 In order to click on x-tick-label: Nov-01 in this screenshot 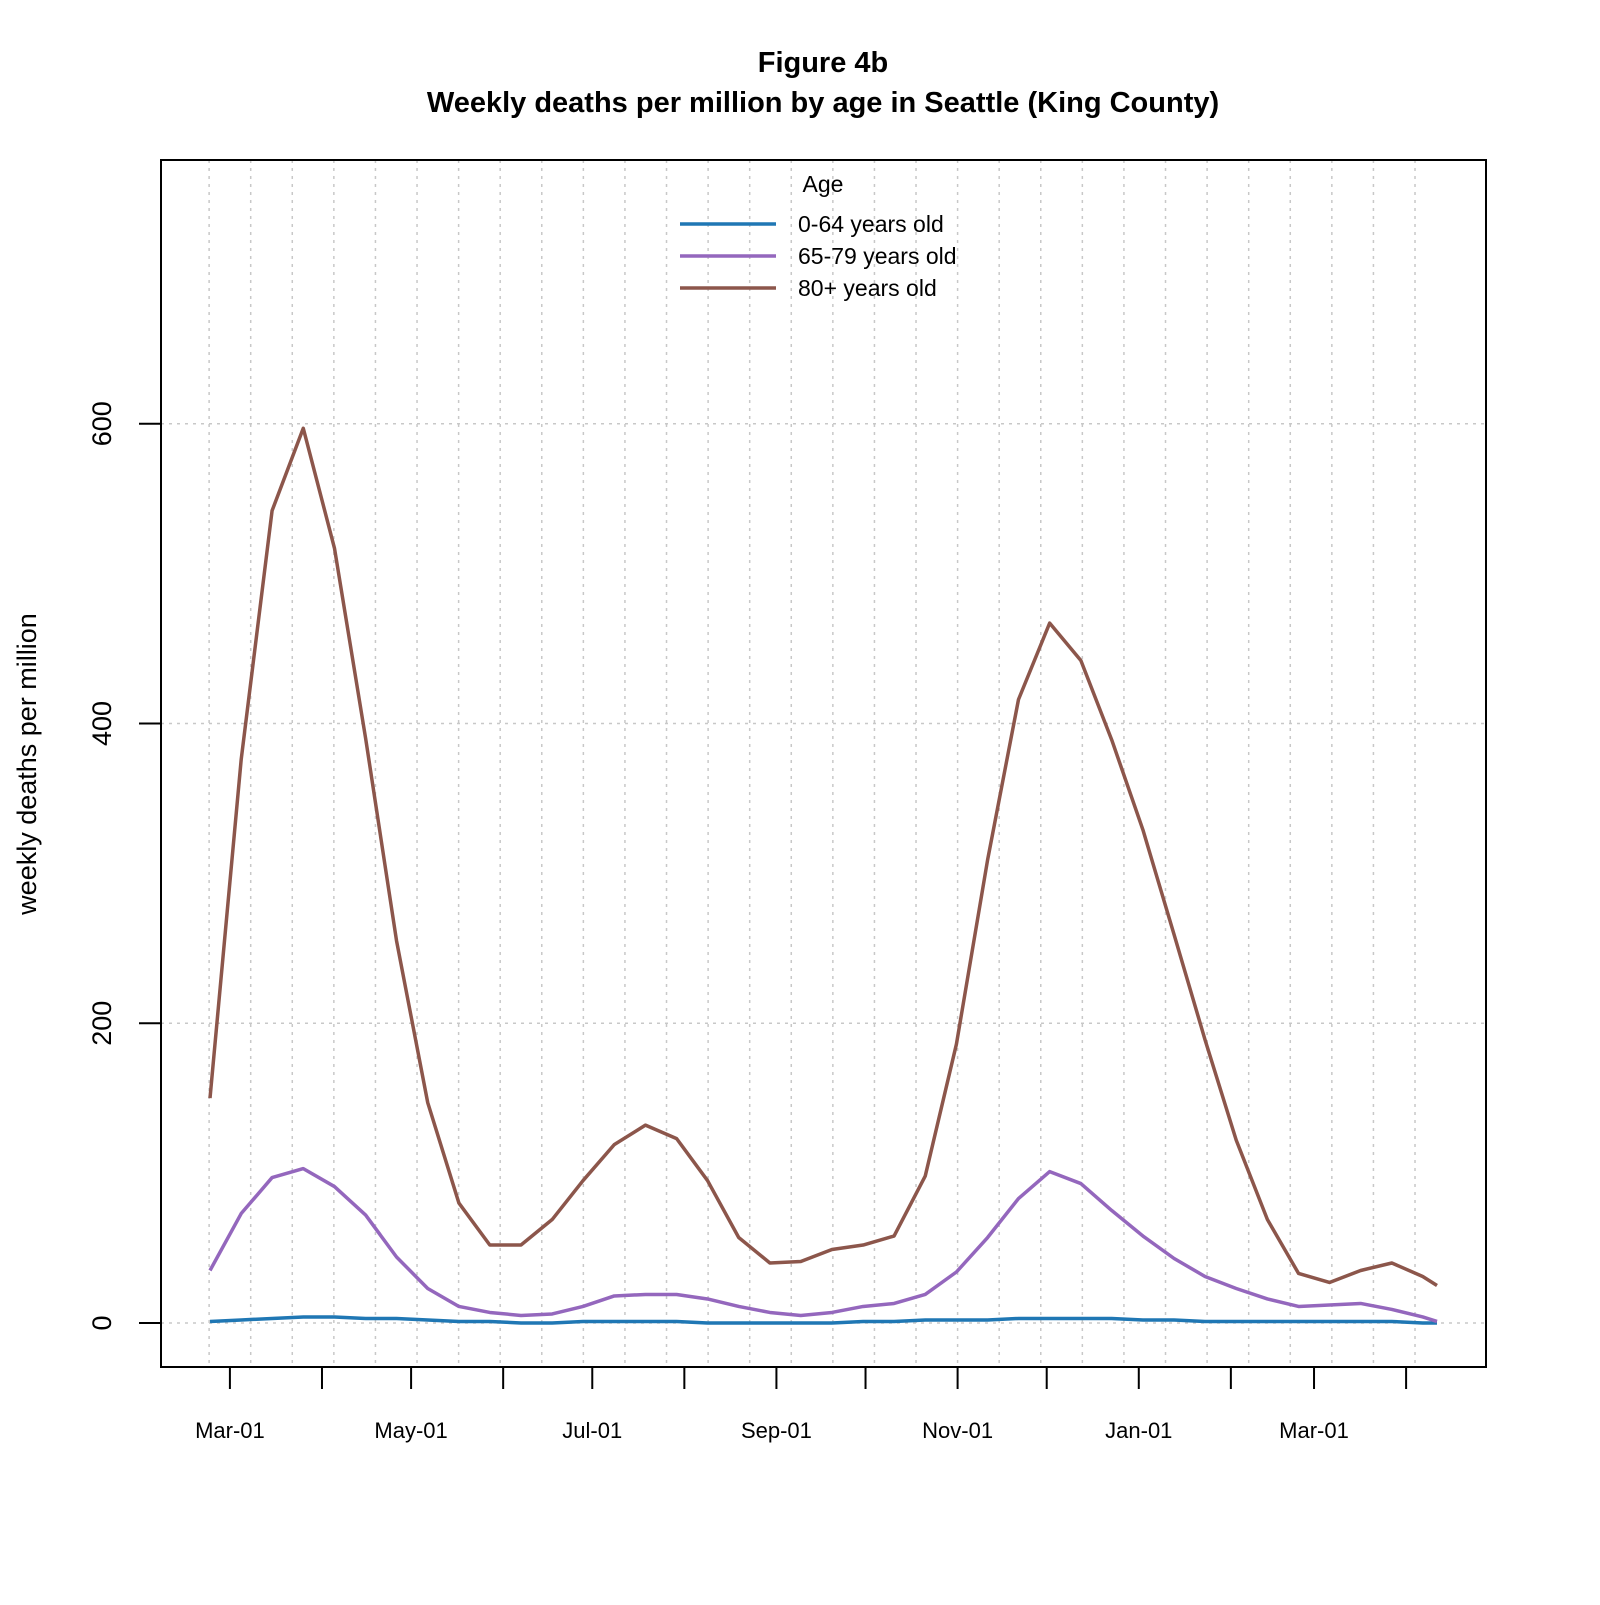, I will do `click(957, 1430)`.